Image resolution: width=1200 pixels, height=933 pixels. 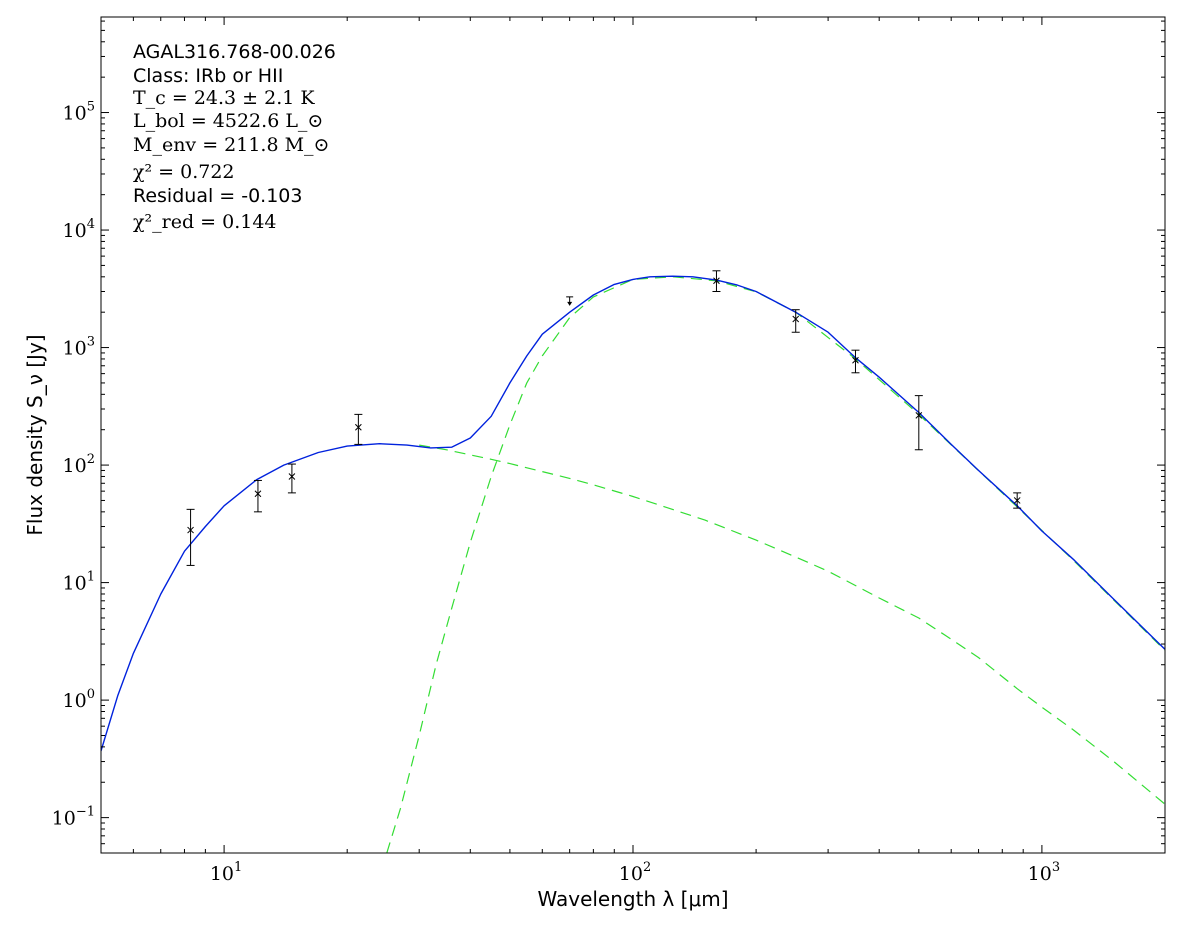 I want to click on x-tick-label: 10¹, so click(x=226, y=872).